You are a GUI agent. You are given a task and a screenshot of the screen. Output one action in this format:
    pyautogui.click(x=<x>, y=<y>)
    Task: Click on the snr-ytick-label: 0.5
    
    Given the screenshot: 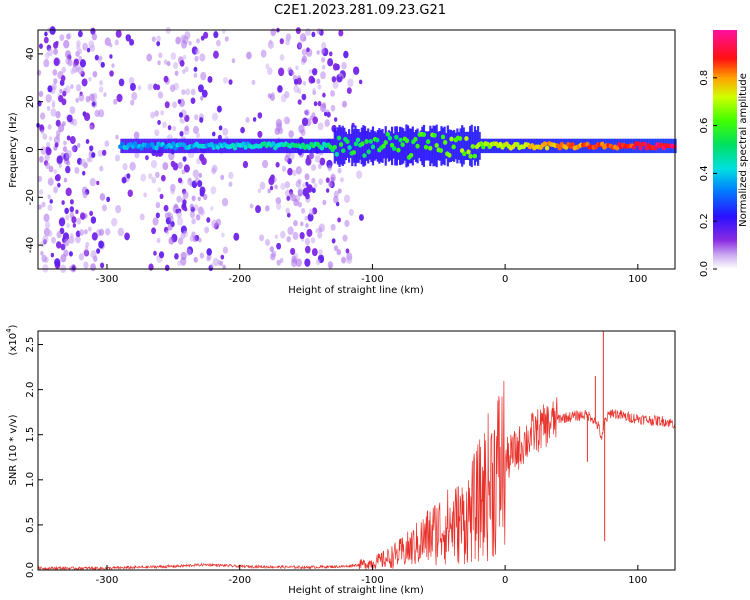 What is the action you would take?
    pyautogui.click(x=30, y=525)
    